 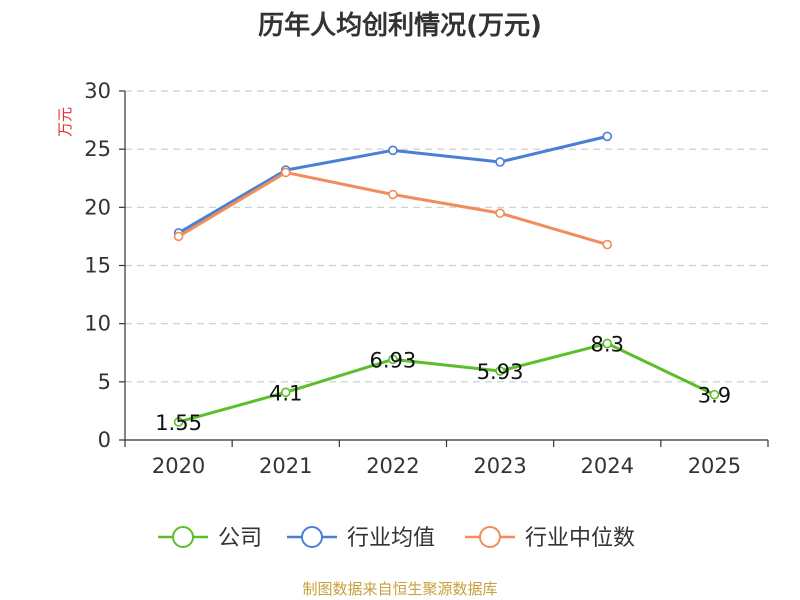 I want to click on legend-label: 行业均值, so click(x=391, y=538).